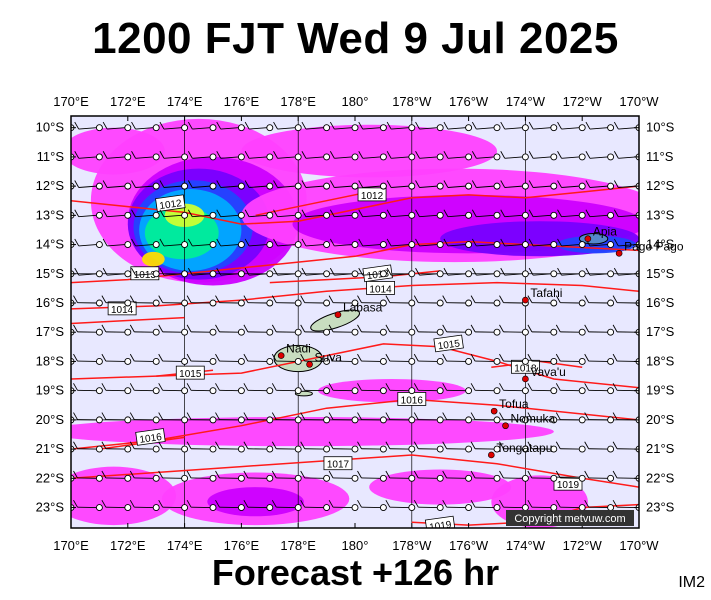 The height and width of the screenshot is (600, 711). What do you see at coordinates (372, 196) in the screenshot?
I see `isobar-label: 1012` at bounding box center [372, 196].